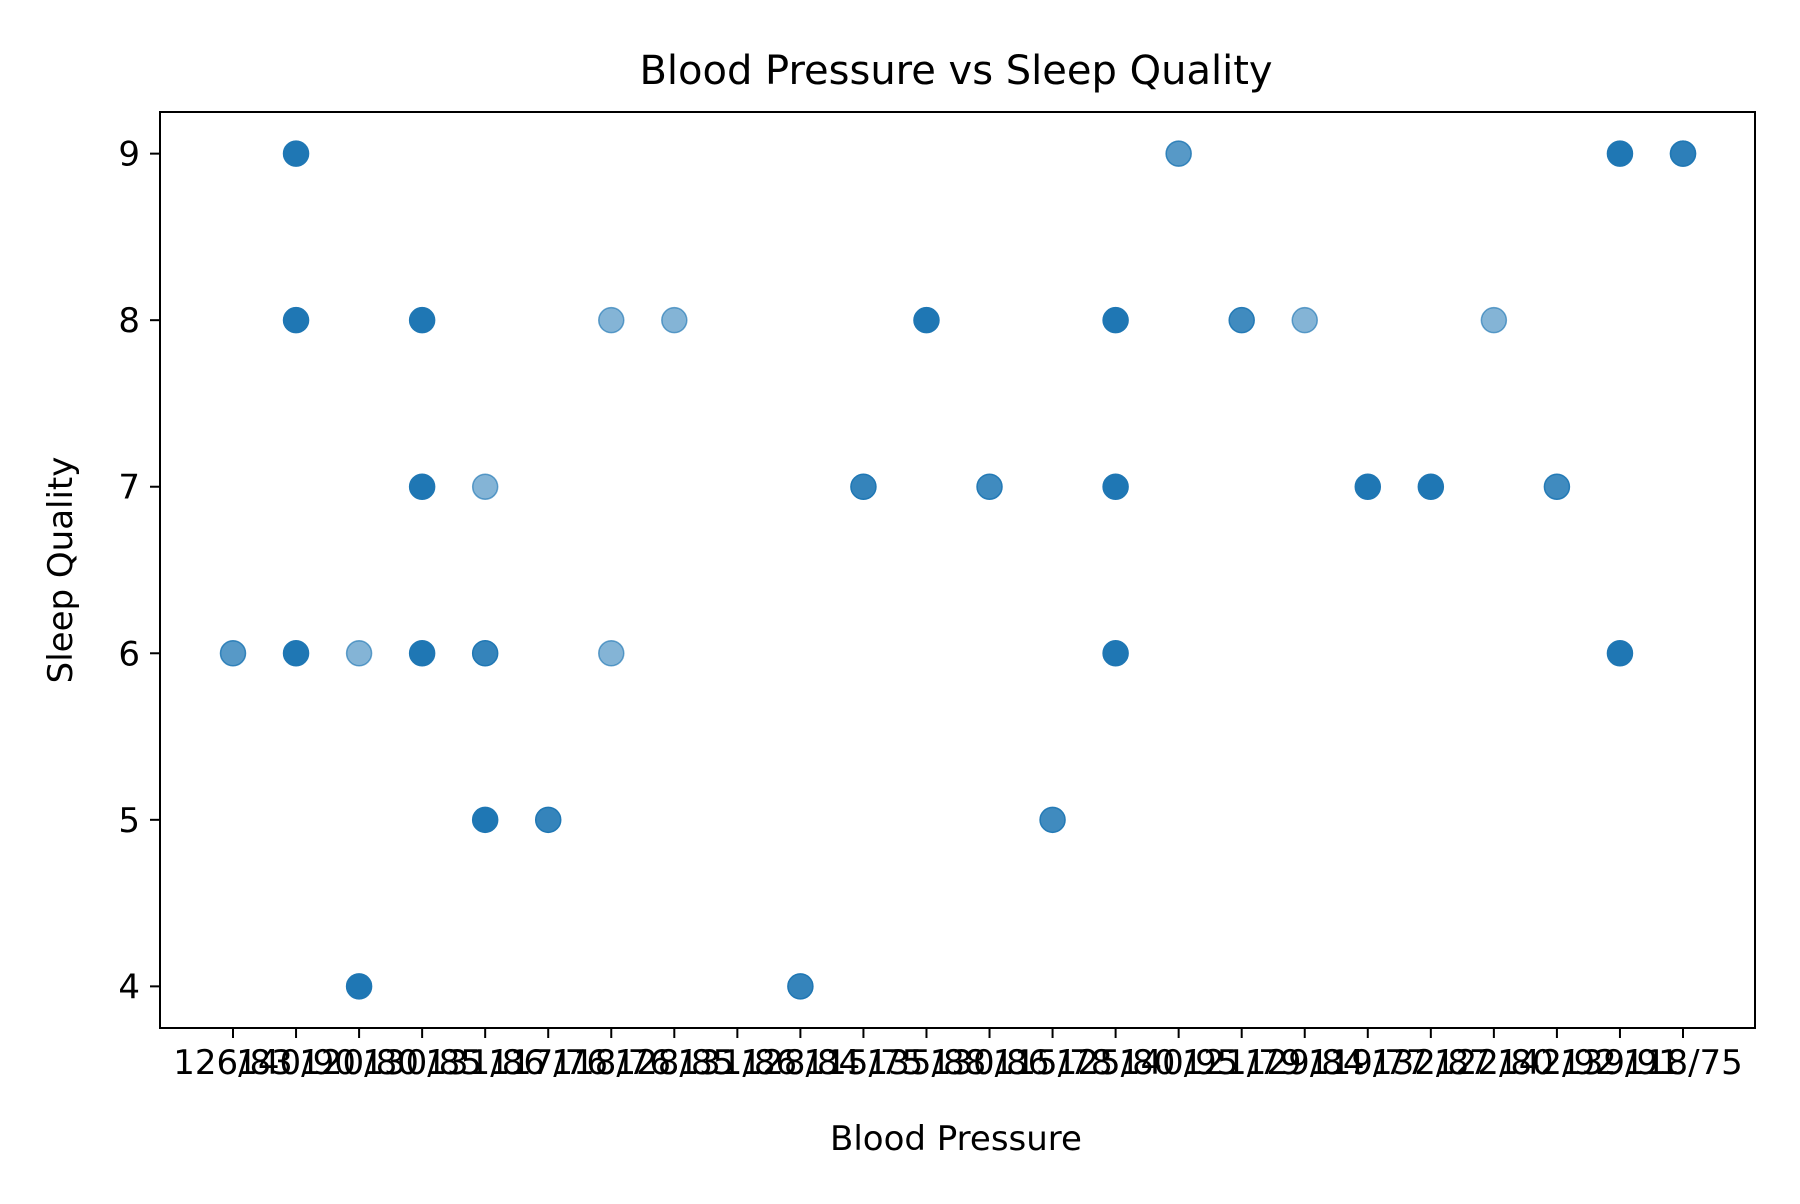 The width and height of the screenshot is (1800, 1204). I want to click on x-tick-label: 132/87, so click(1431, 1063).